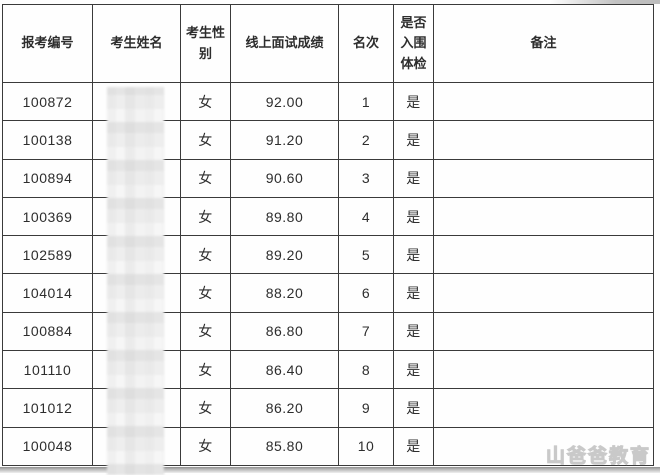 The image size is (660, 475). Describe the element at coordinates (598, 457) in the screenshot. I see `watermark-text: 山爸爸教育` at that location.